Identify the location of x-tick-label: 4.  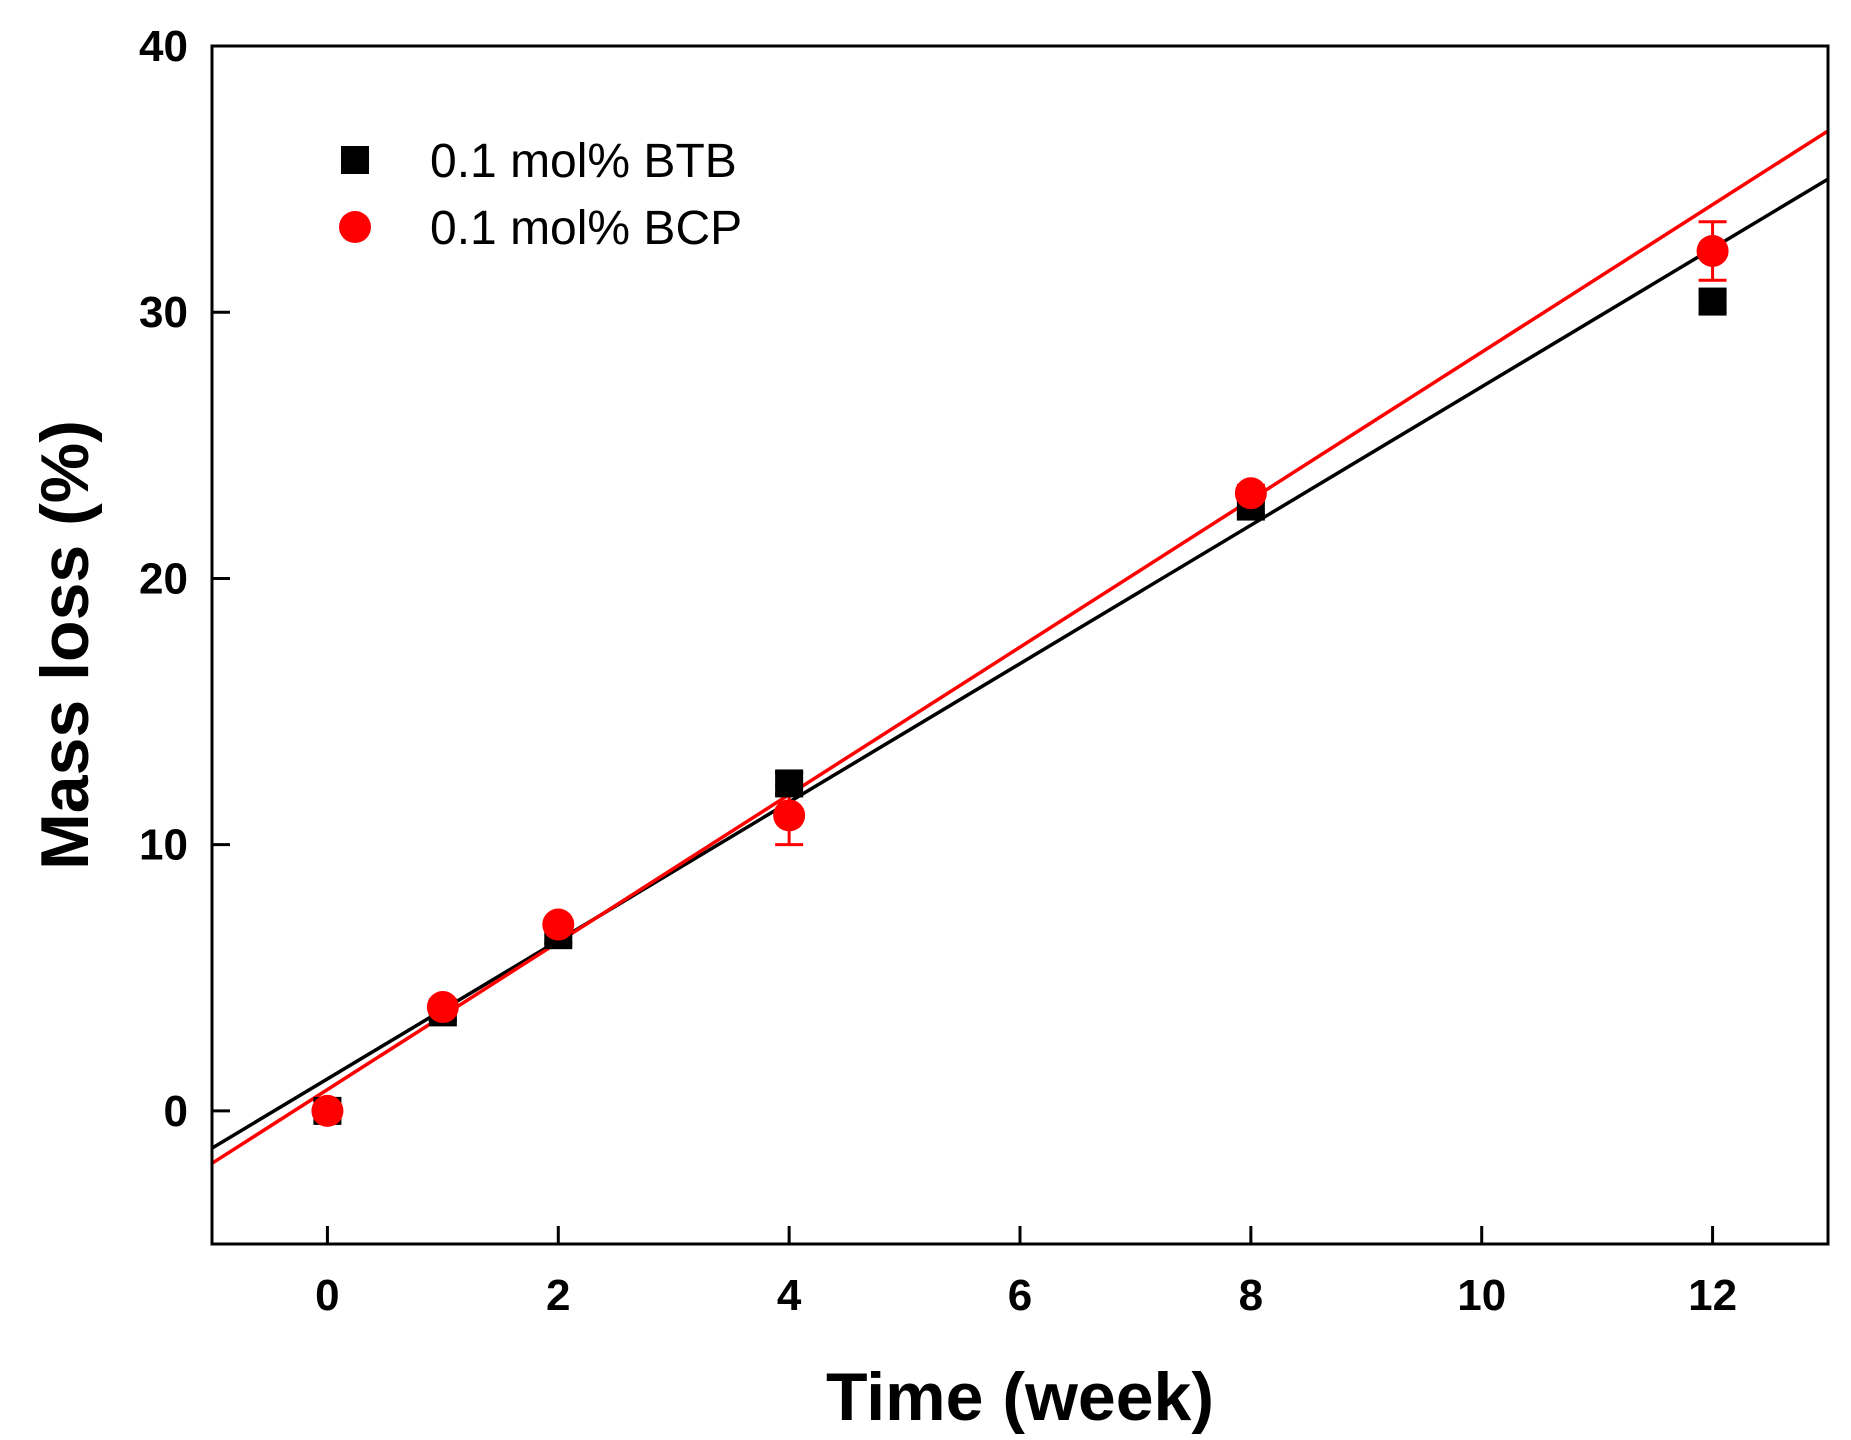
(789, 1295).